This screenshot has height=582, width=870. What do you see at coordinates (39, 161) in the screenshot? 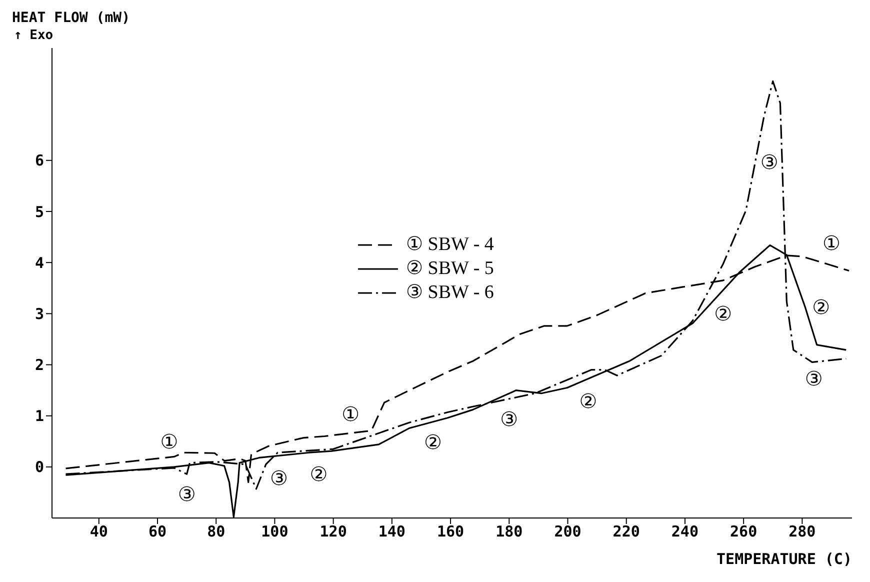
I see `y-tick-label: 6` at bounding box center [39, 161].